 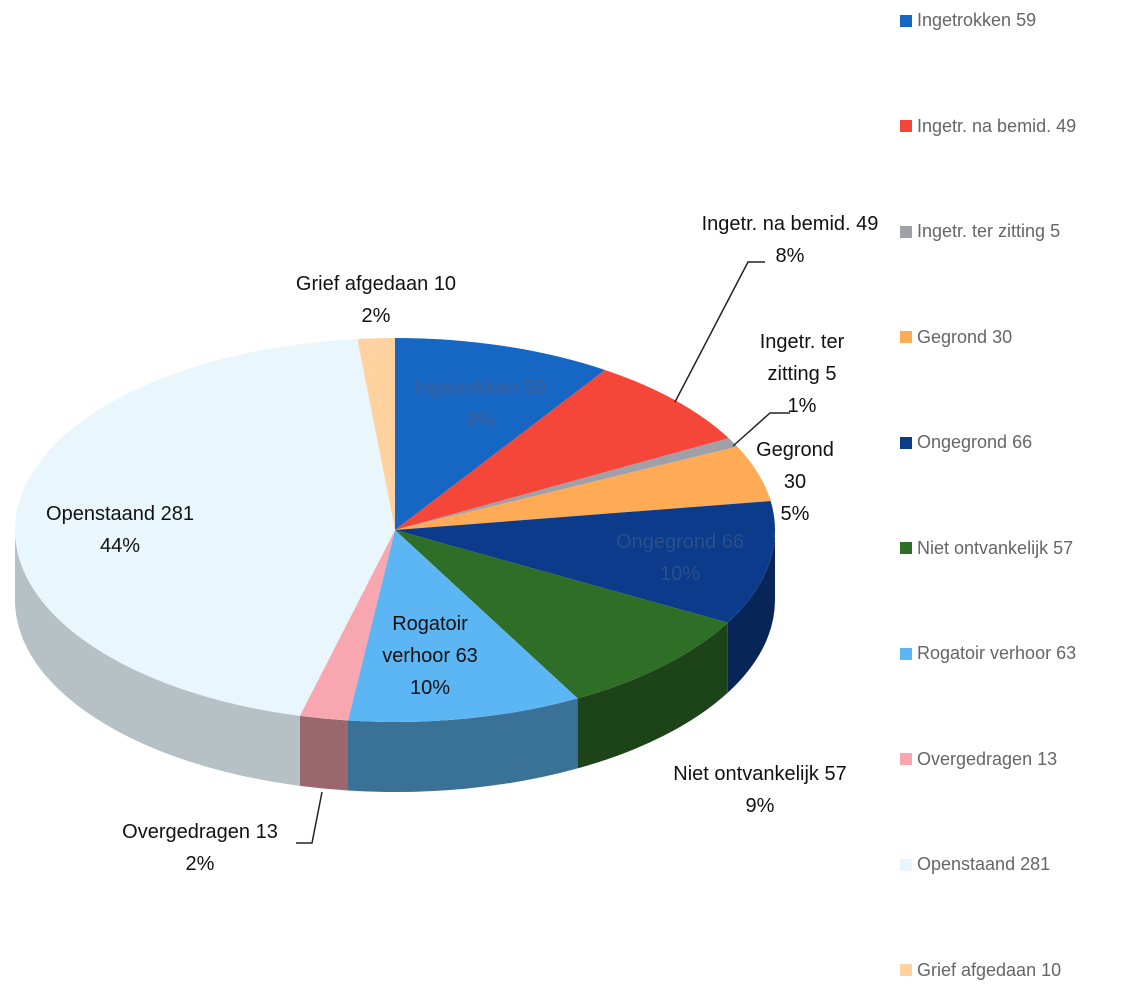 What do you see at coordinates (666, 542) in the screenshot?
I see `label-name: Ongegrond` at bounding box center [666, 542].